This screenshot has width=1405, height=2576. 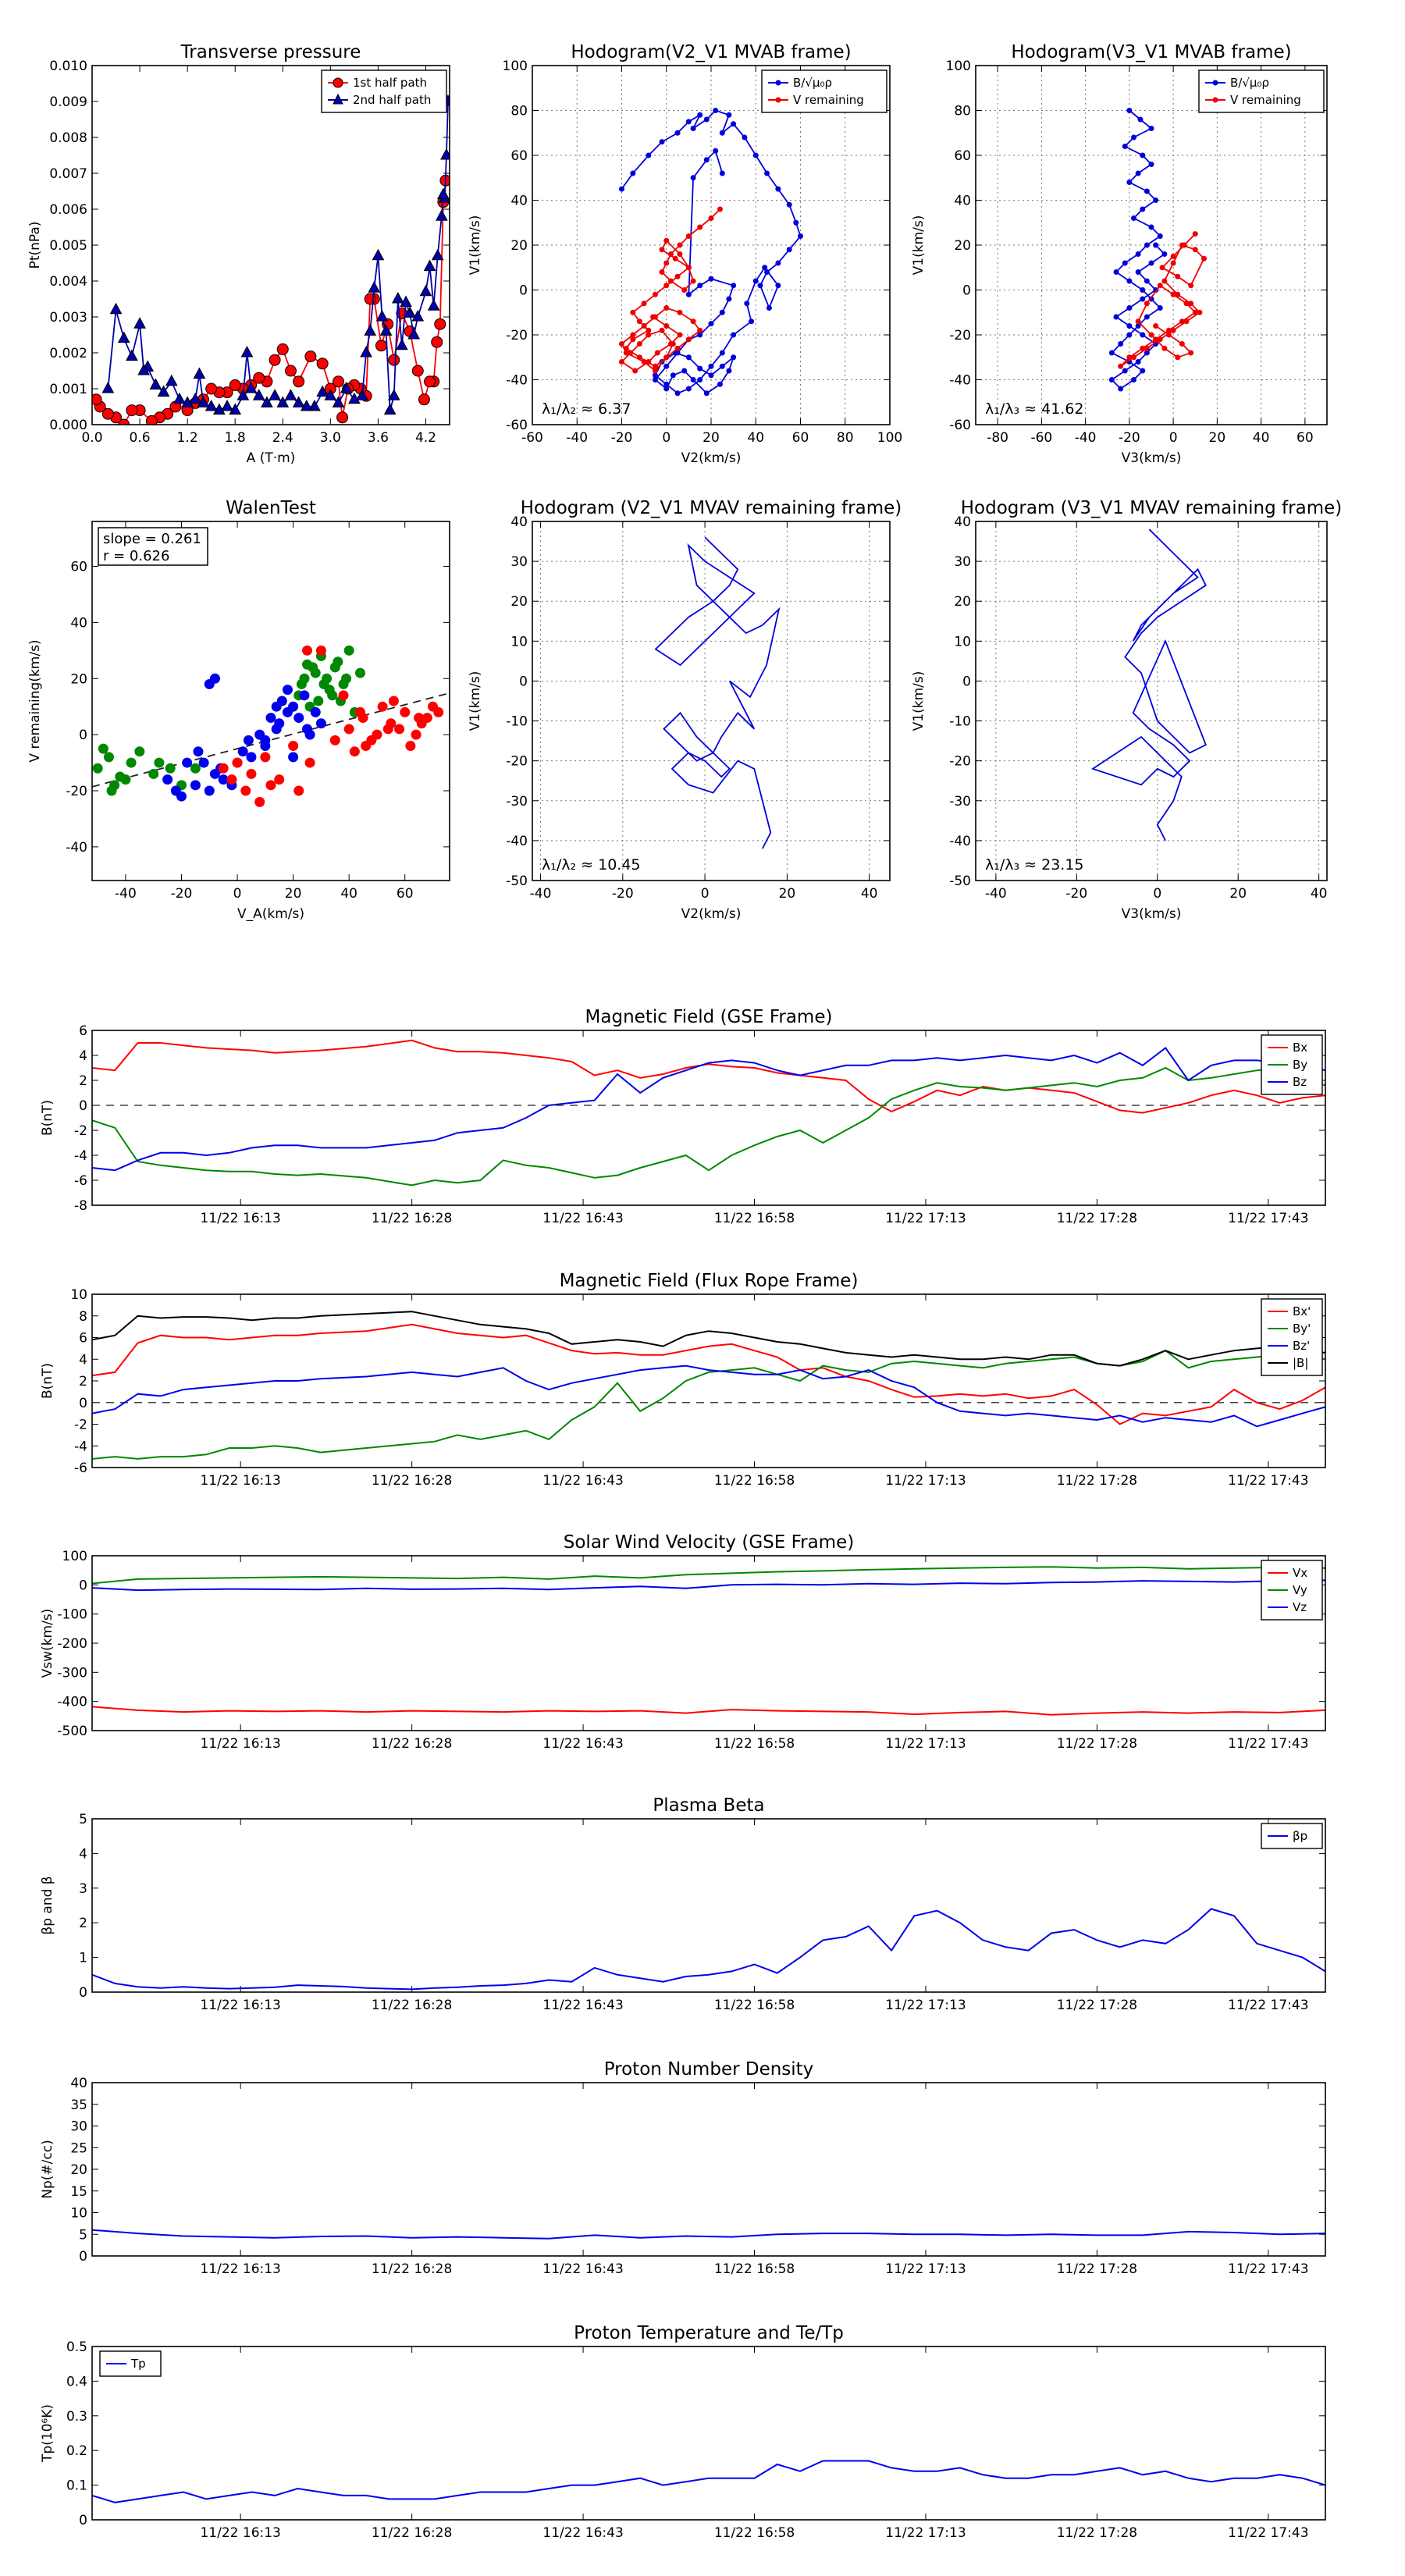 What do you see at coordinates (83, 1819) in the screenshot?
I see `y-tick-label: 5` at bounding box center [83, 1819].